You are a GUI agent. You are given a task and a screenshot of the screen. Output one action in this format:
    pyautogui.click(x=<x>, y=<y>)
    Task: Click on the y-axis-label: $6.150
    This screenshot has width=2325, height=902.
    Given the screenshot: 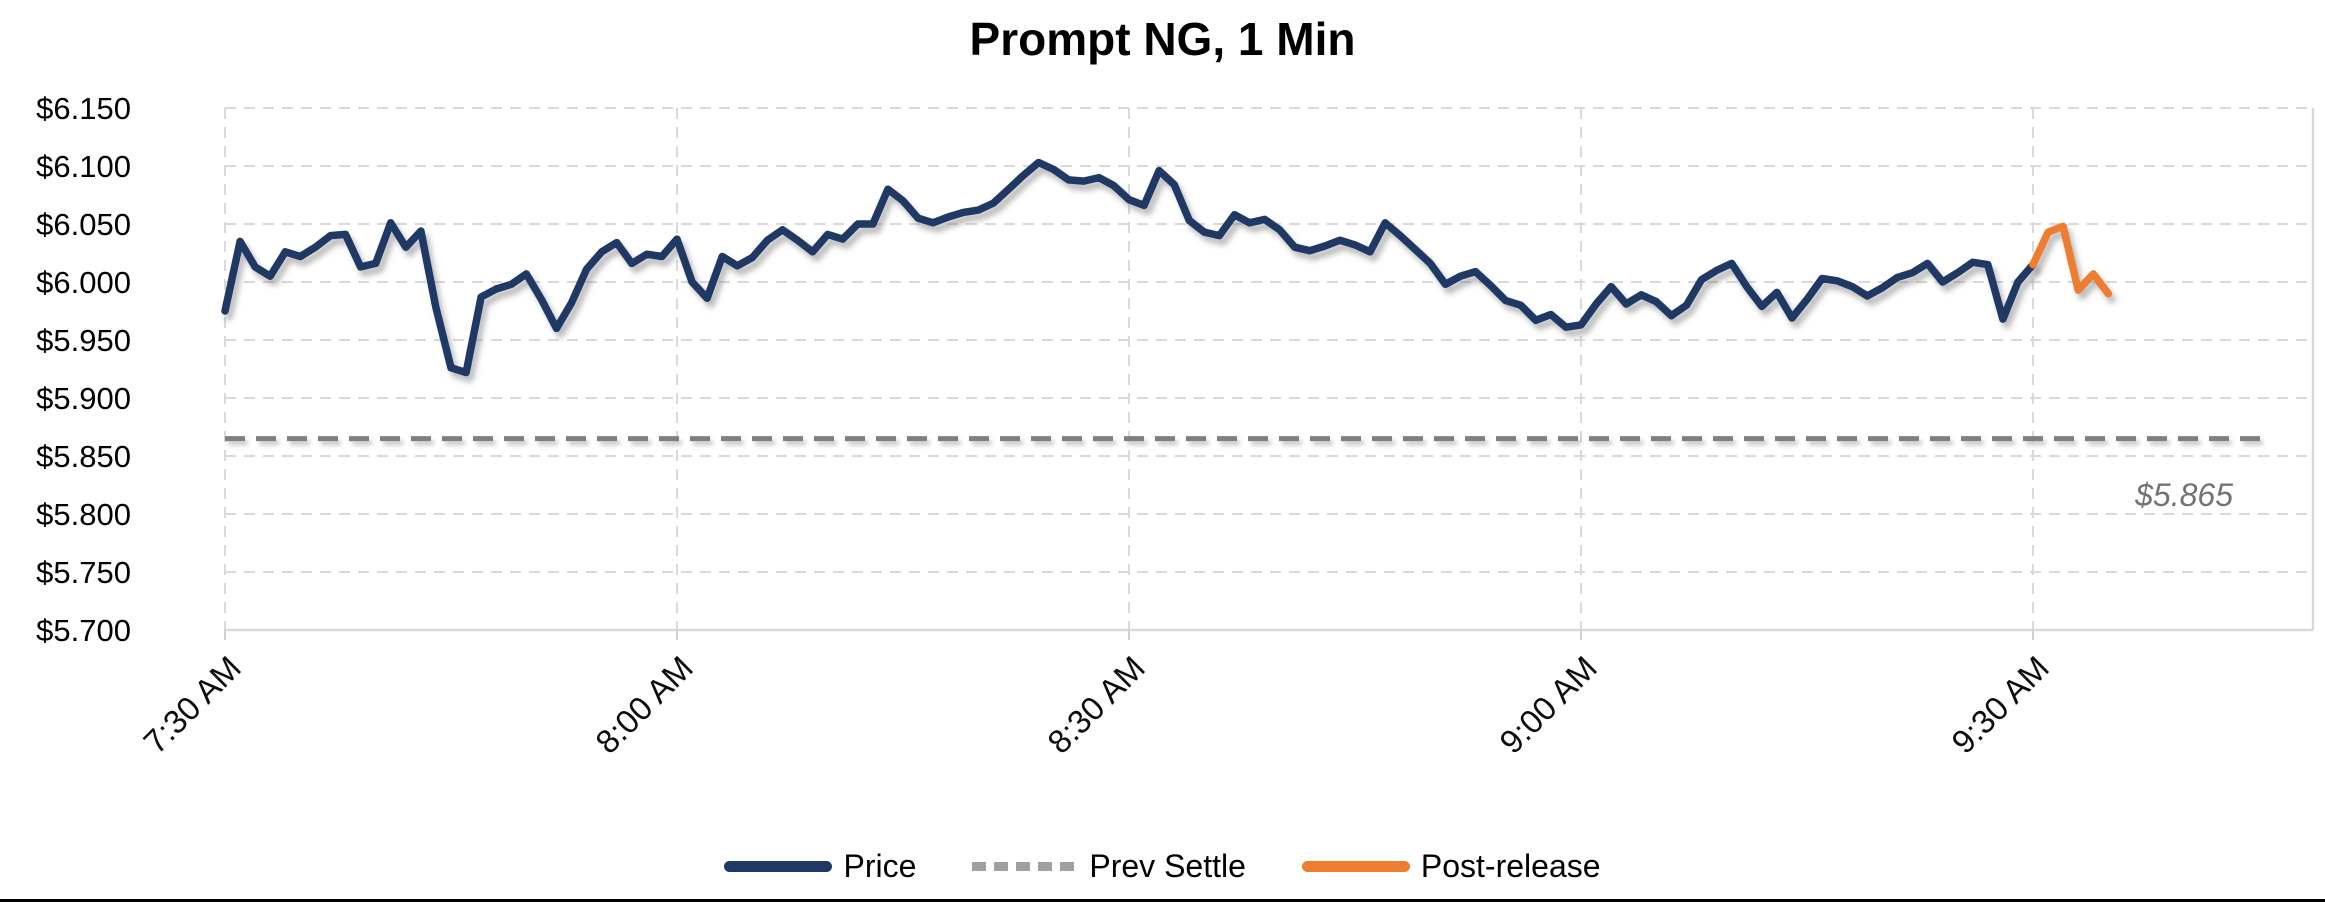 What is the action you would take?
    pyautogui.click(x=83, y=108)
    